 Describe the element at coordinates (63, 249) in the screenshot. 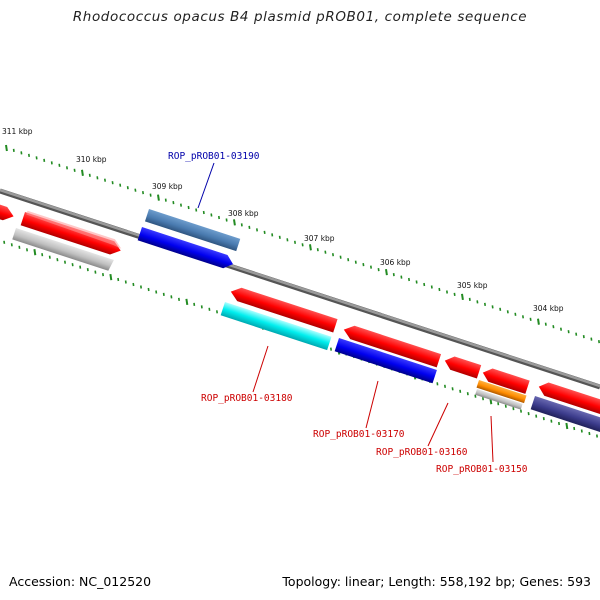

I see `cds-left` at that location.